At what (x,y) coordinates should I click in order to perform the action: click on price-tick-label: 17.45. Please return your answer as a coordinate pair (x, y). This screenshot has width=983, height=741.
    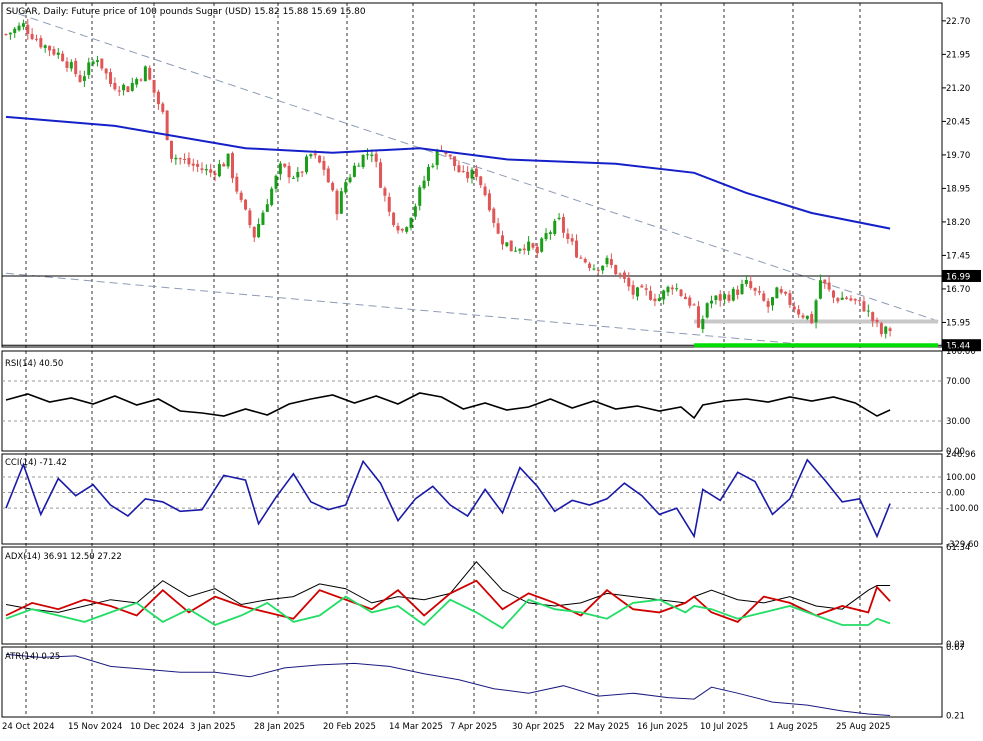
    Looking at the image, I should click on (958, 256).